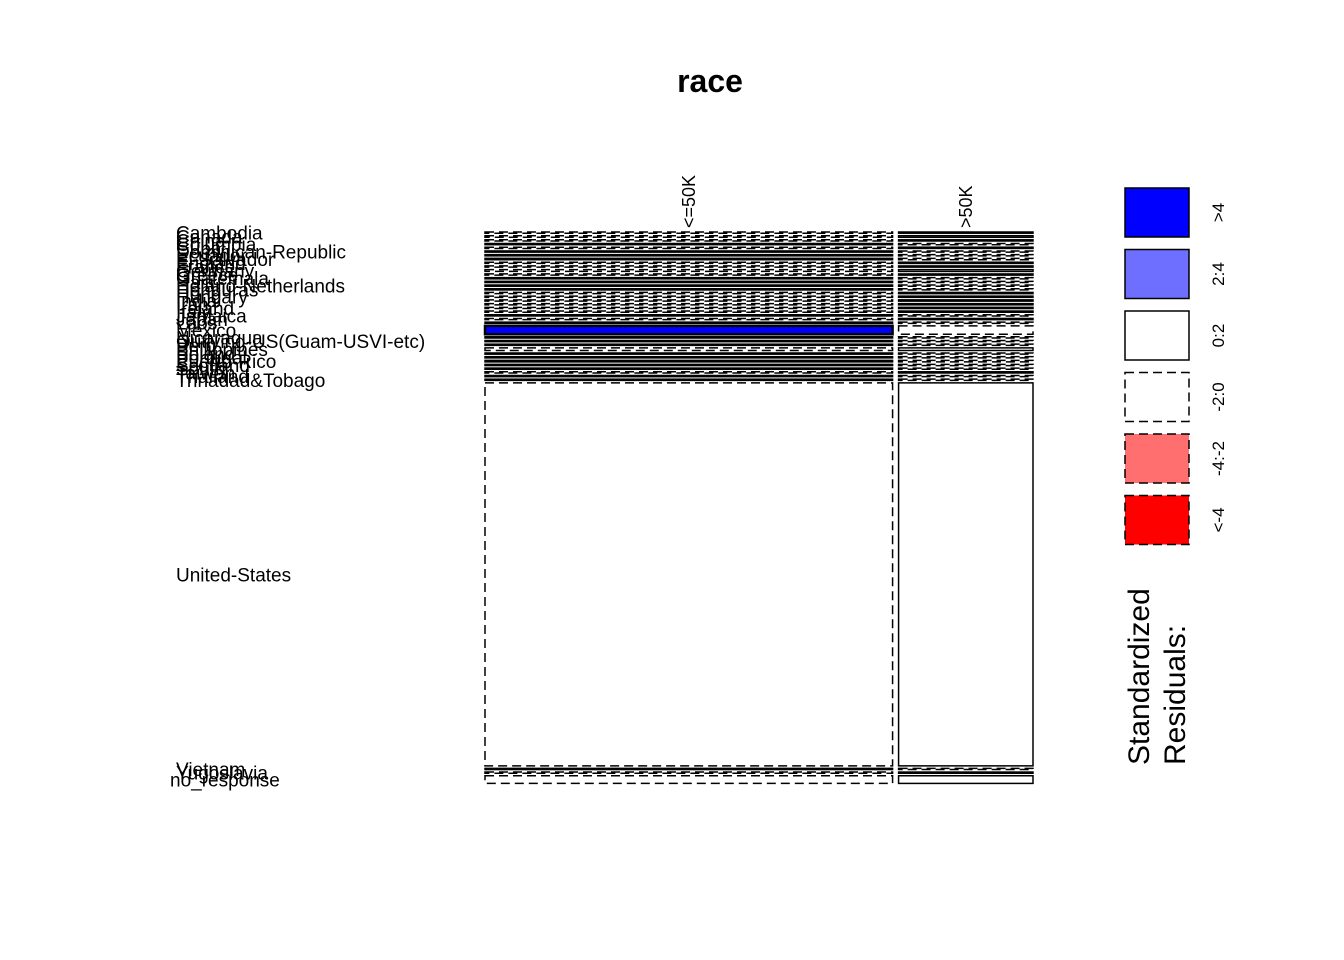 This screenshot has height=960, width=1344. Describe the element at coordinates (965, 372) in the screenshot. I see `mosaic-cell-taiwan-gt50k` at that location.